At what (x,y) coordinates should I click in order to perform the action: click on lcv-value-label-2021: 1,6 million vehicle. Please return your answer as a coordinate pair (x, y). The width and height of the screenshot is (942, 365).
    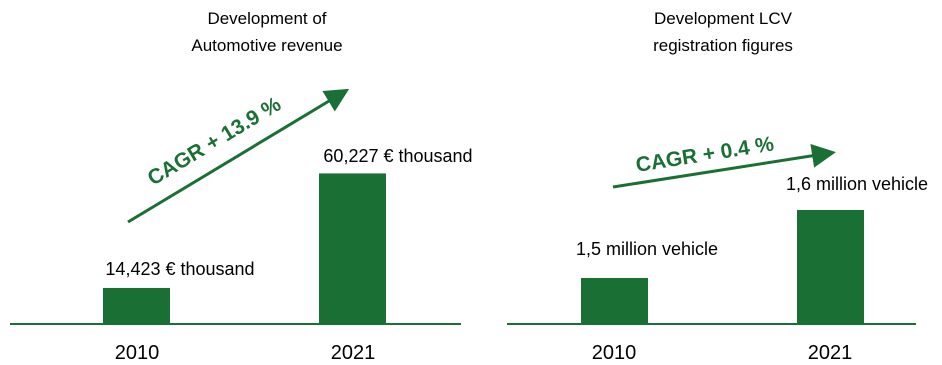
    Looking at the image, I should click on (857, 184).